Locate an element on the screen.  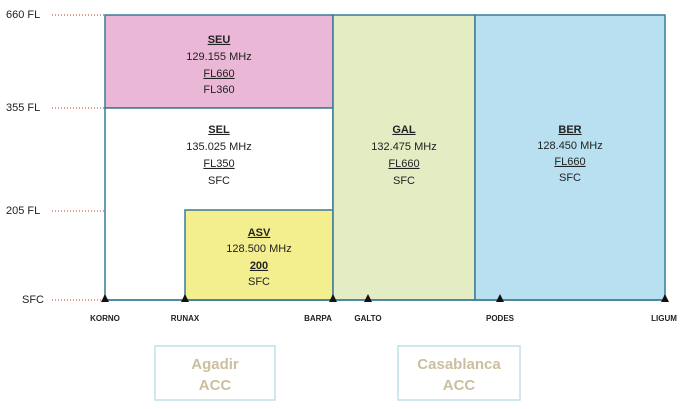
waypoint-label: KORNO is located at coordinates (105, 318).